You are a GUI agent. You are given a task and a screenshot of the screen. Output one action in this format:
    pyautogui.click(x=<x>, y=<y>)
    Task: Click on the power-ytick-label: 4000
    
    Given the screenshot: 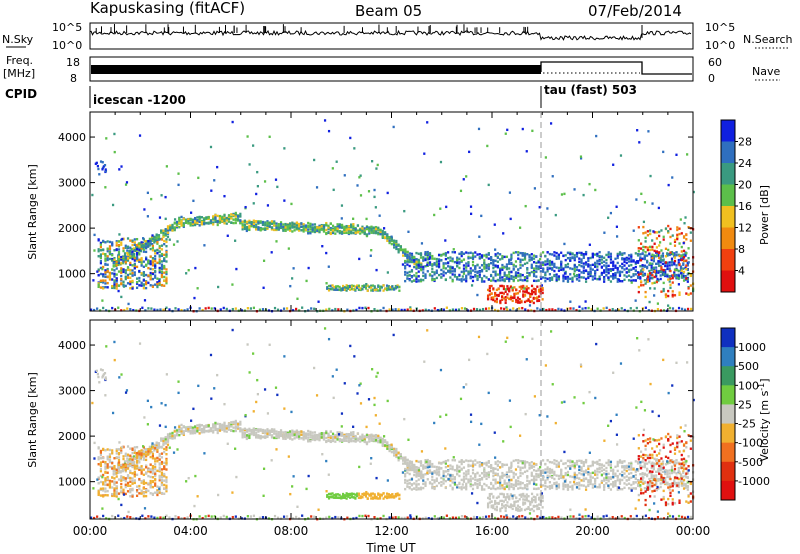 What is the action you would take?
    pyautogui.click(x=72, y=137)
    